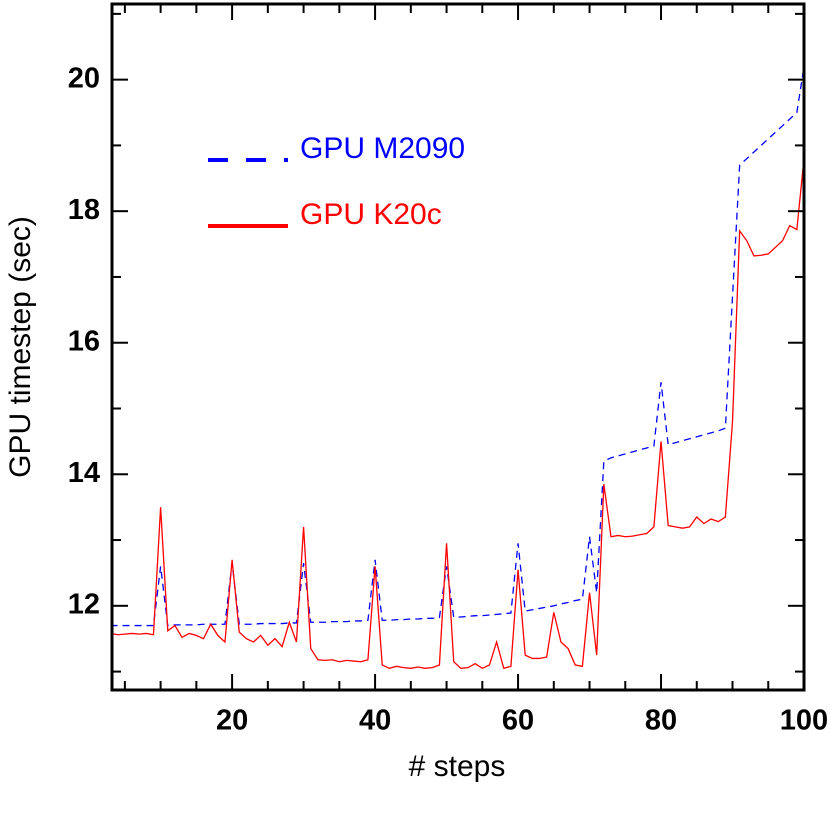 The image size is (830, 814). Describe the element at coordinates (84, 78) in the screenshot. I see `y-tick-label: 20` at that location.